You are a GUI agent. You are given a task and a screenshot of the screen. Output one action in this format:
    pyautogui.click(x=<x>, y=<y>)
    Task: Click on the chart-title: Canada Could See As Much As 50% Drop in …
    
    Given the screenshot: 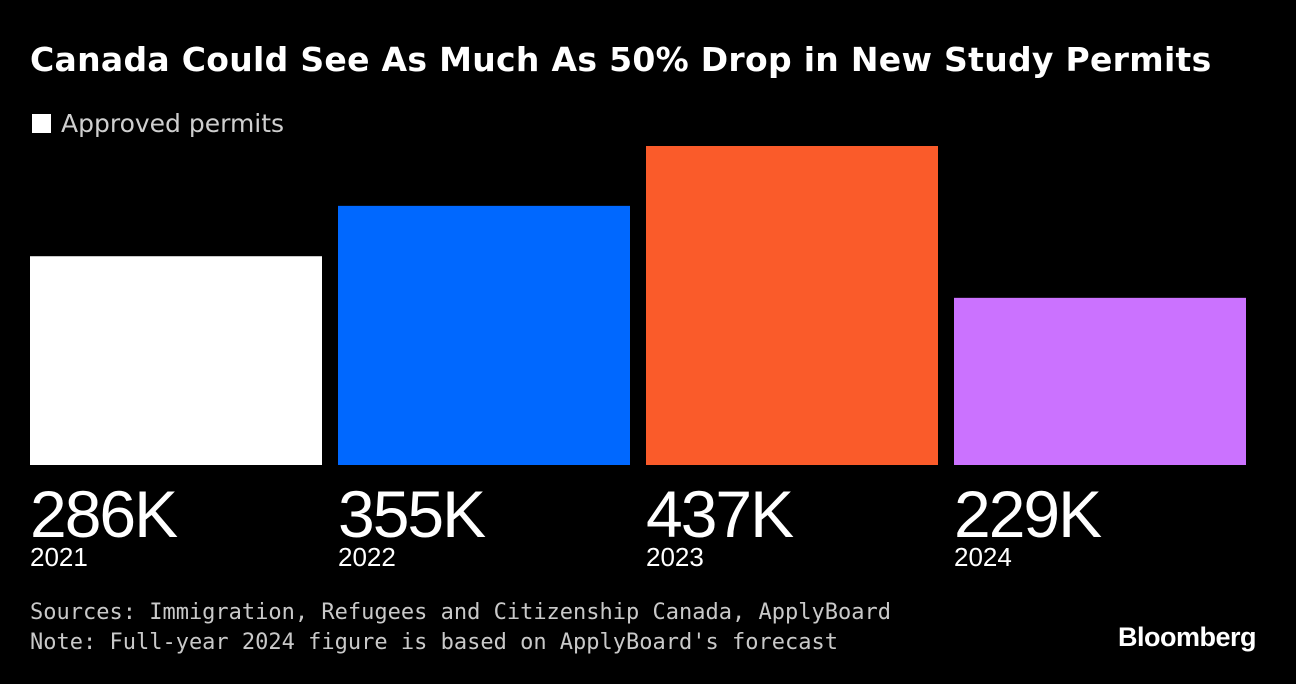 What is the action you would take?
    pyautogui.click(x=621, y=59)
    